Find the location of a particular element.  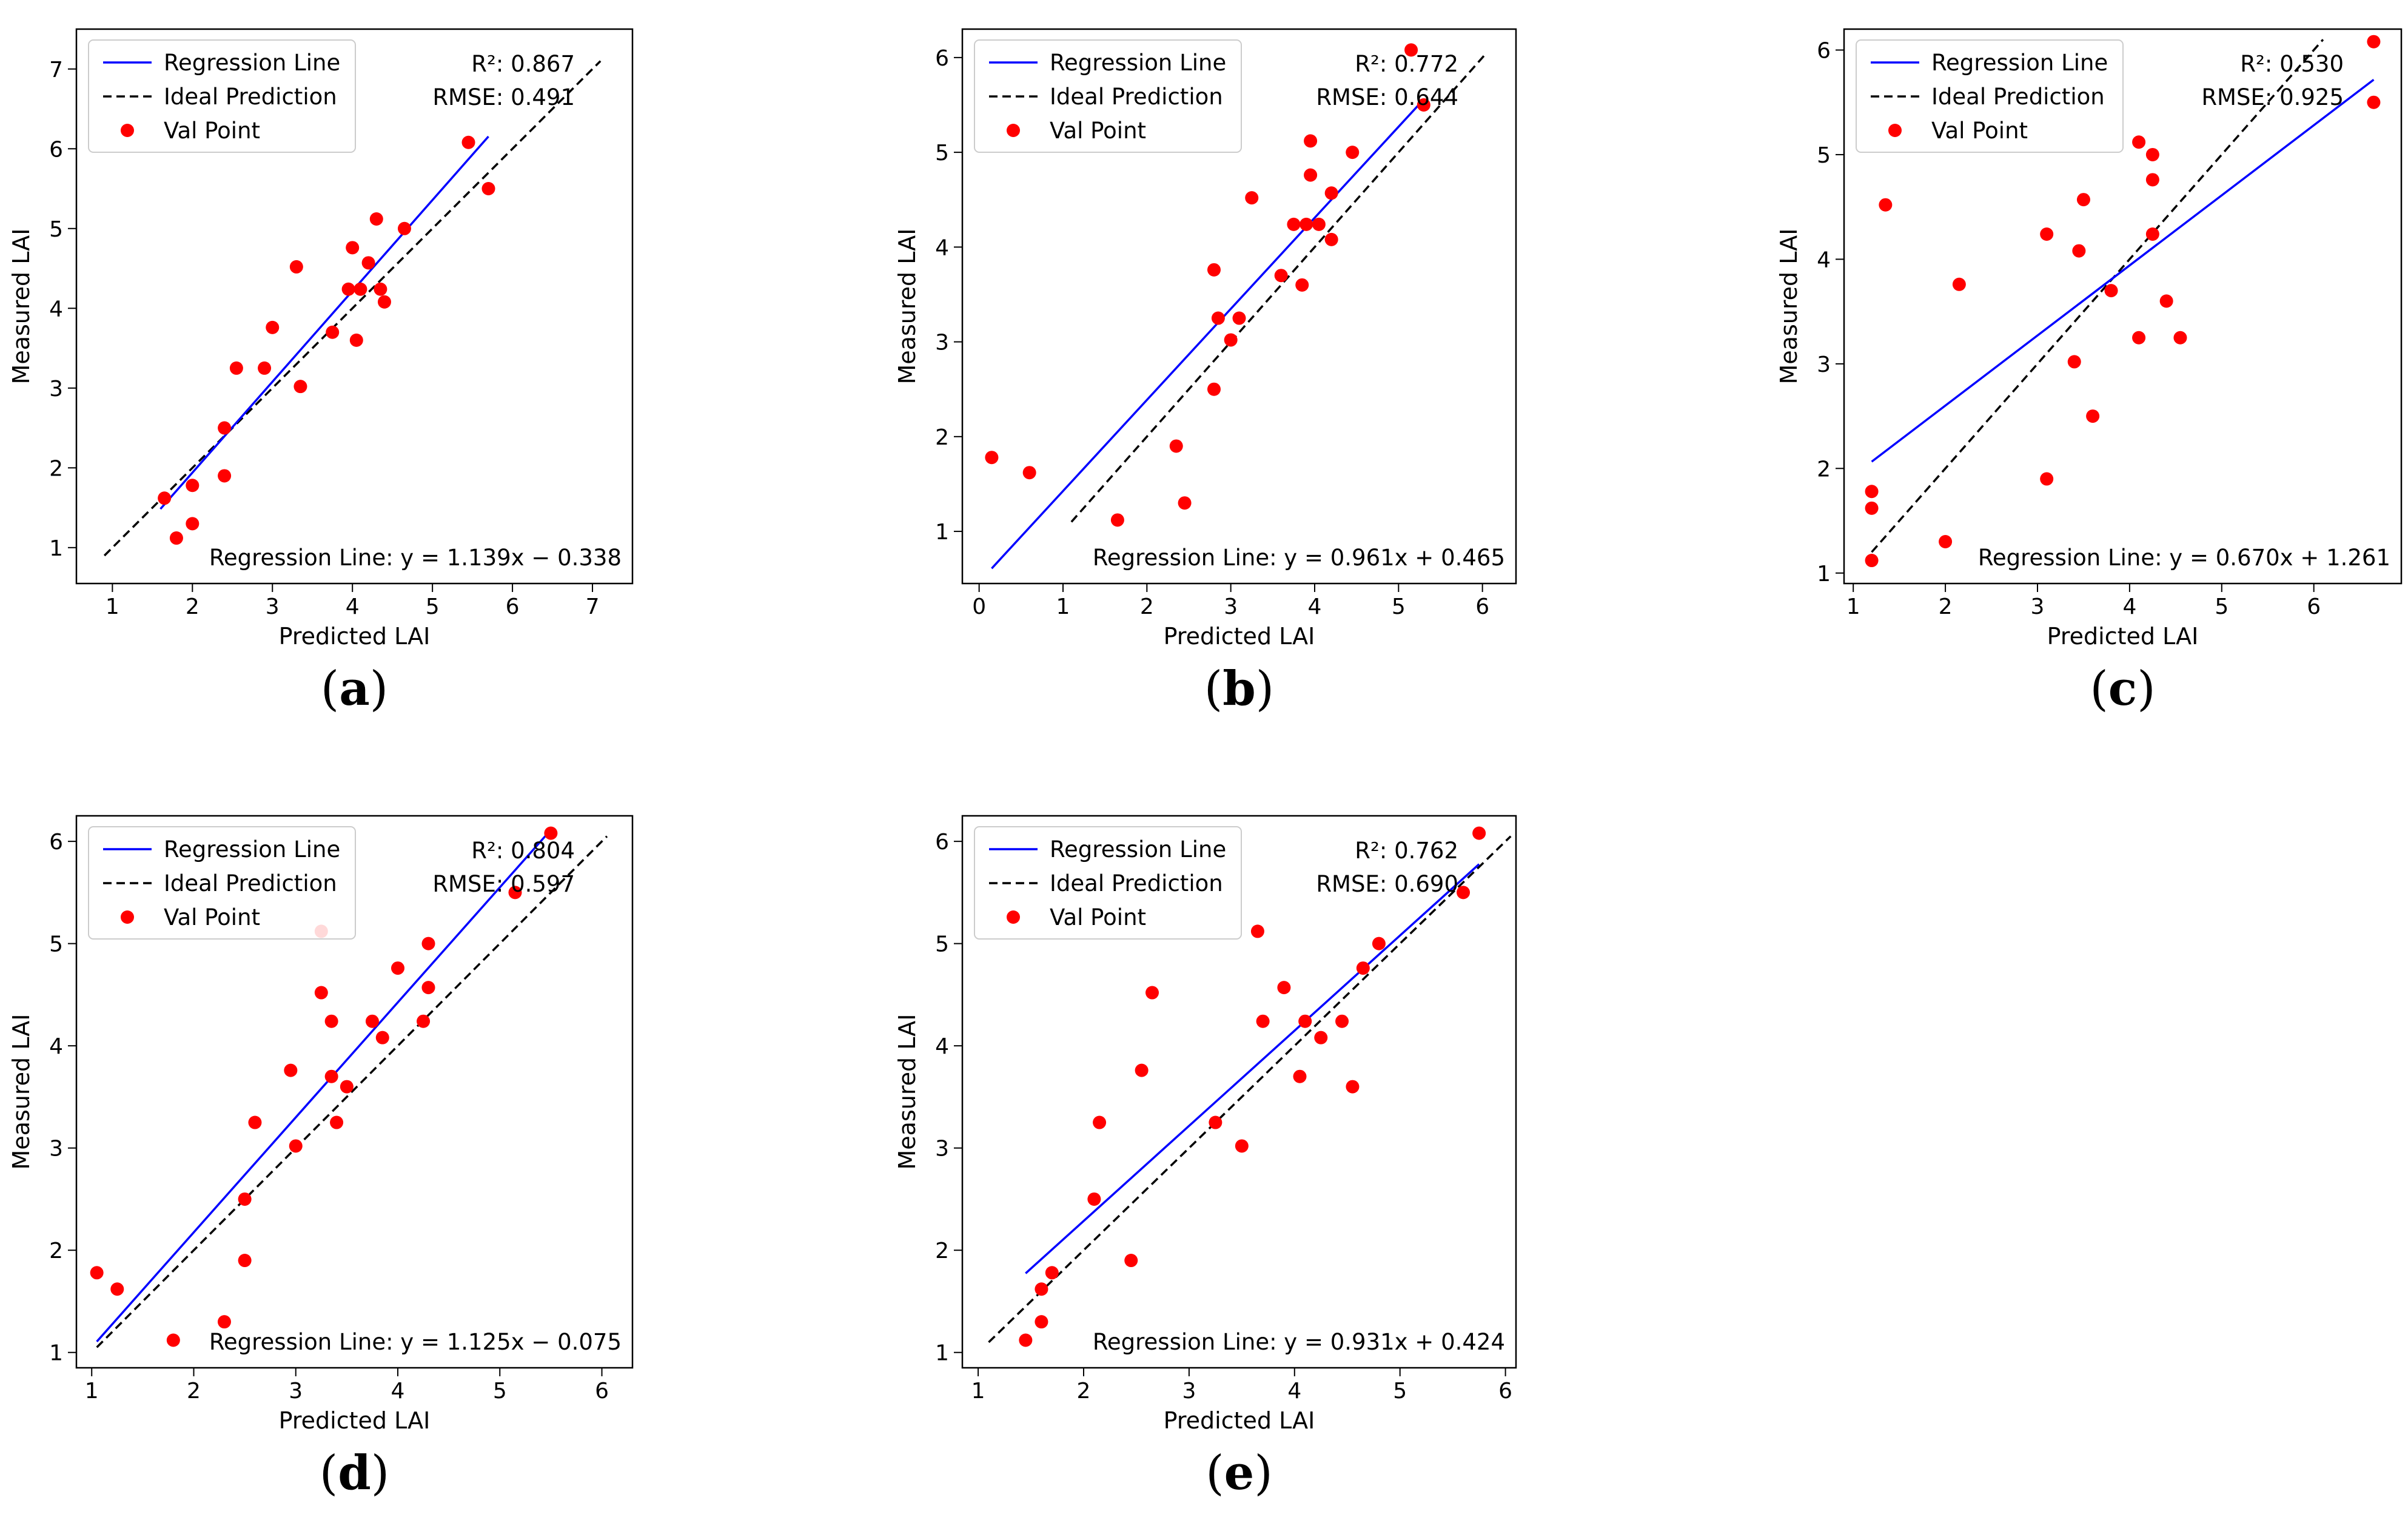

panel-caption: (d) is located at coordinates (355, 1473).